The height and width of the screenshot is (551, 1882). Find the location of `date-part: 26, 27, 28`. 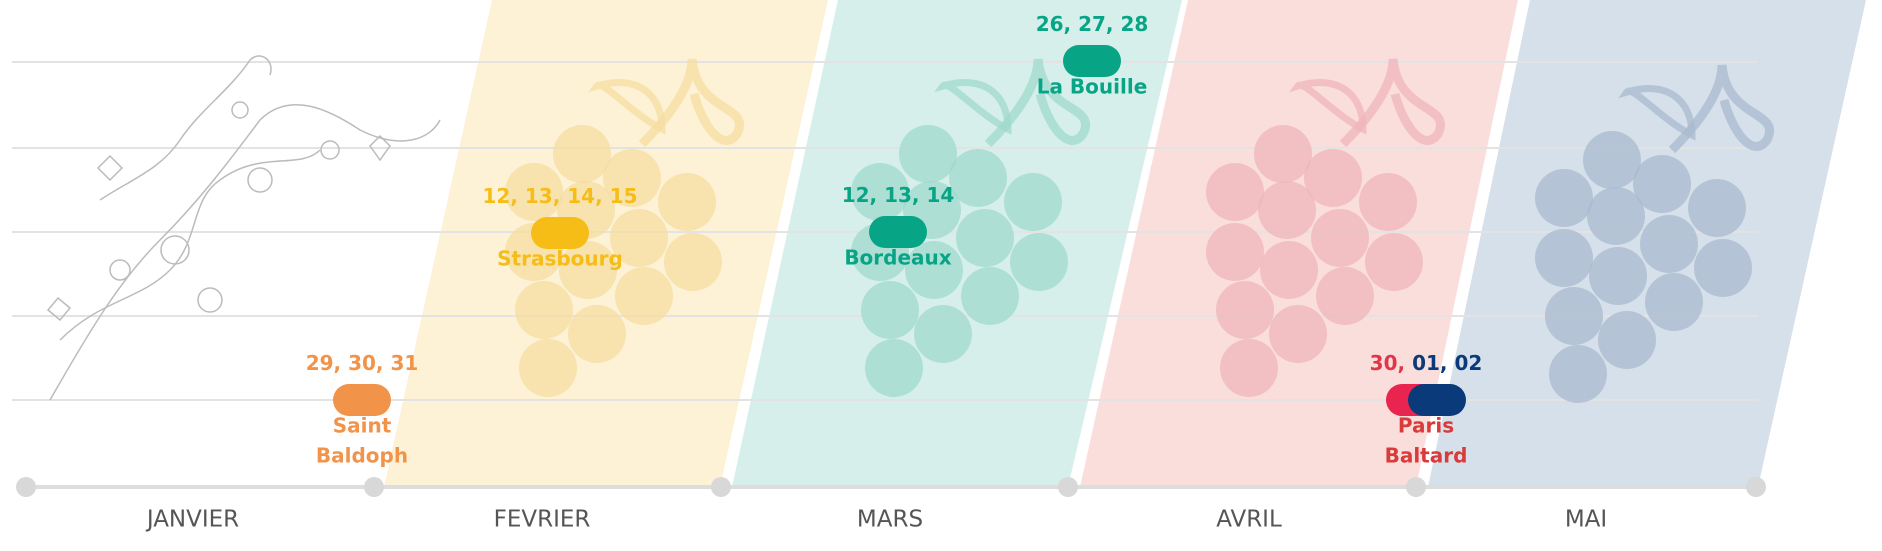

date-part: 26, 27, 28 is located at coordinates (1092, 24).